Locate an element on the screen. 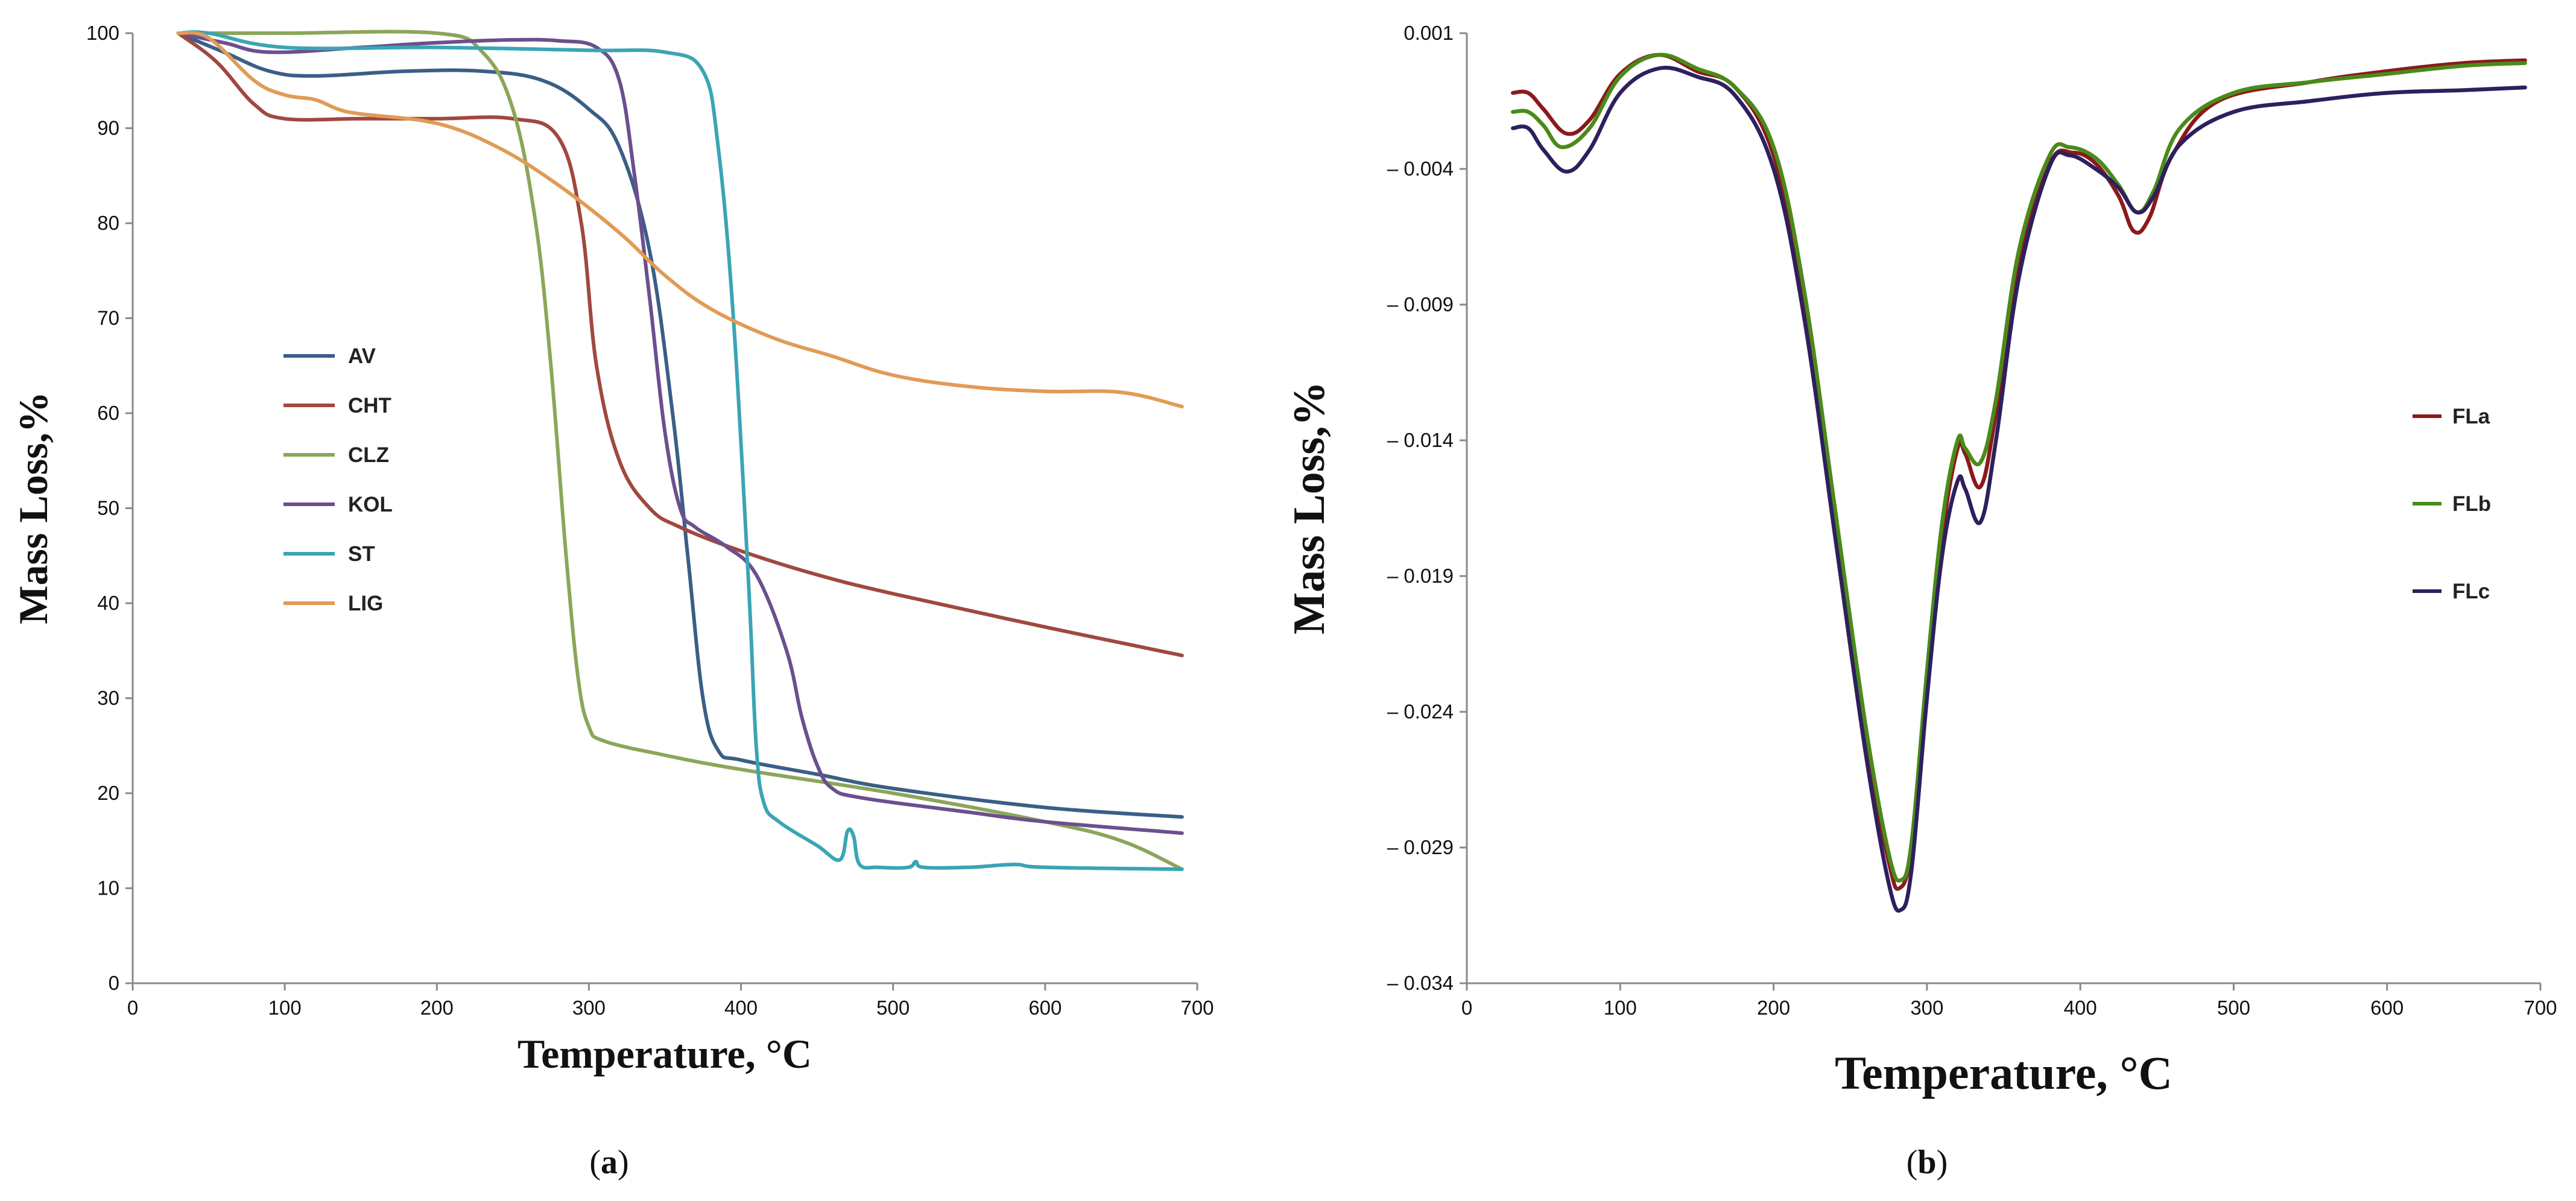 This screenshot has width=2576, height=1201. chart-b-y-tick-label: – 0.029 is located at coordinates (1420, 847).